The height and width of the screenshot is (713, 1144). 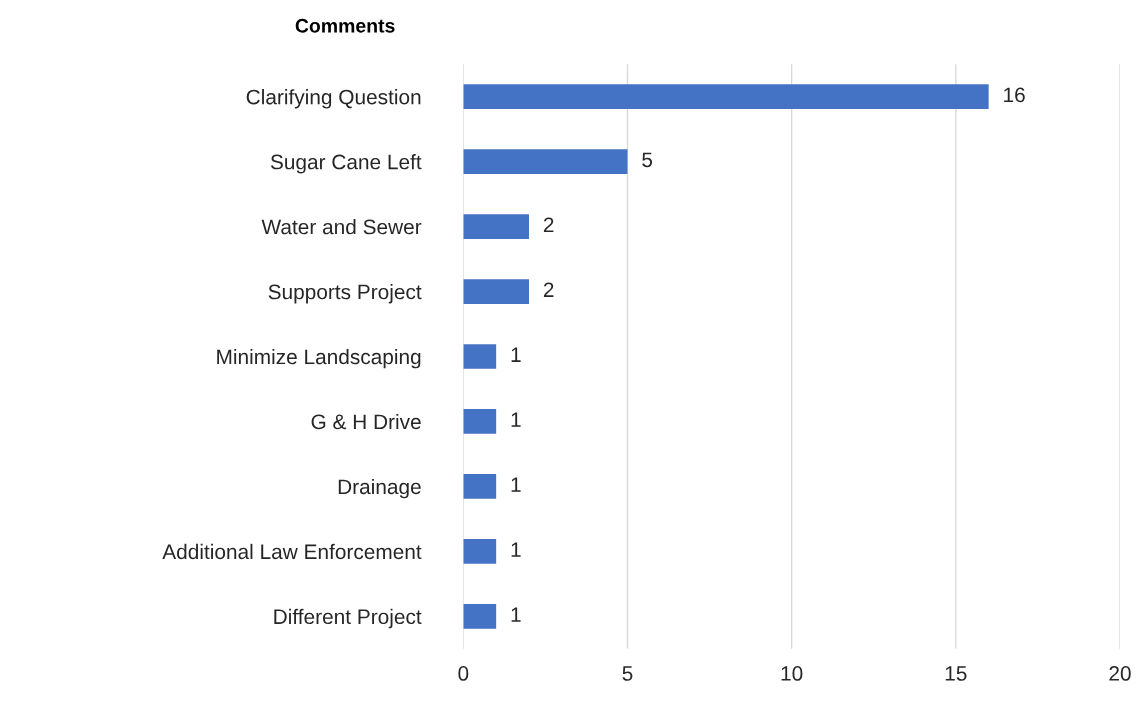 I want to click on data-label: 16, so click(x=1014, y=95).